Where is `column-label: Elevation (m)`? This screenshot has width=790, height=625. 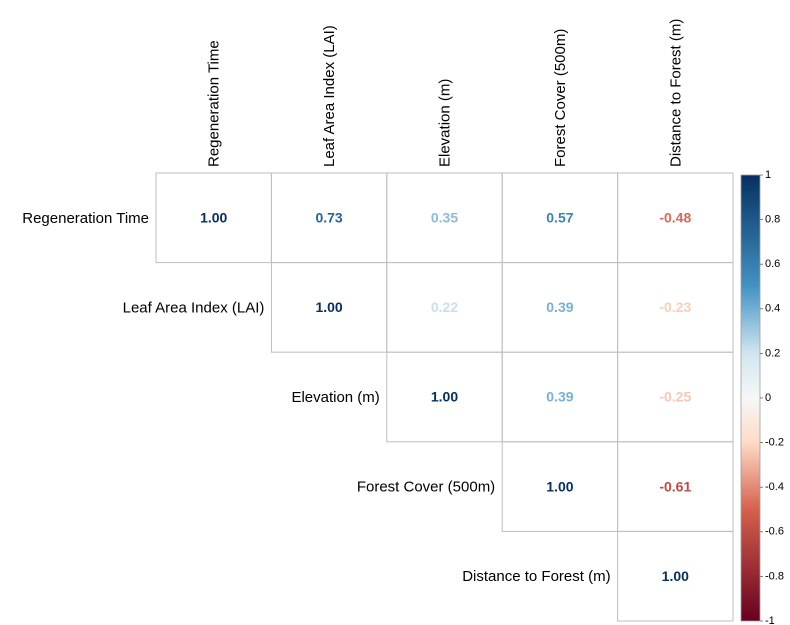
column-label: Elevation (m) is located at coordinates (445, 123).